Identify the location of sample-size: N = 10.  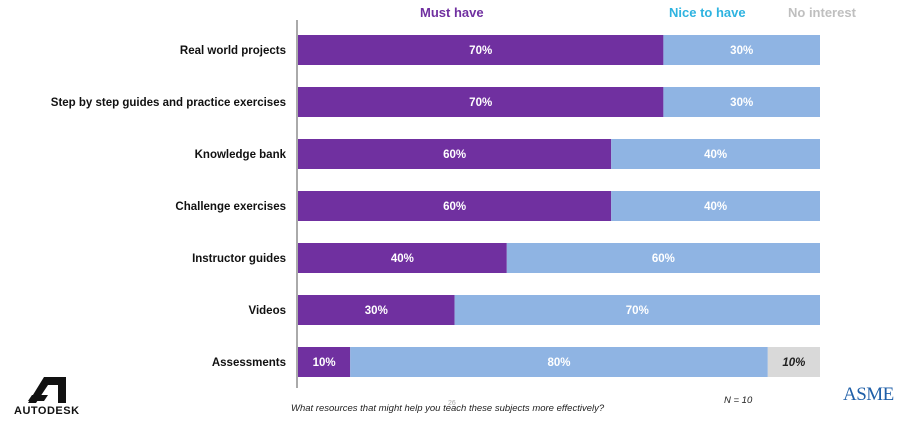
(738, 400).